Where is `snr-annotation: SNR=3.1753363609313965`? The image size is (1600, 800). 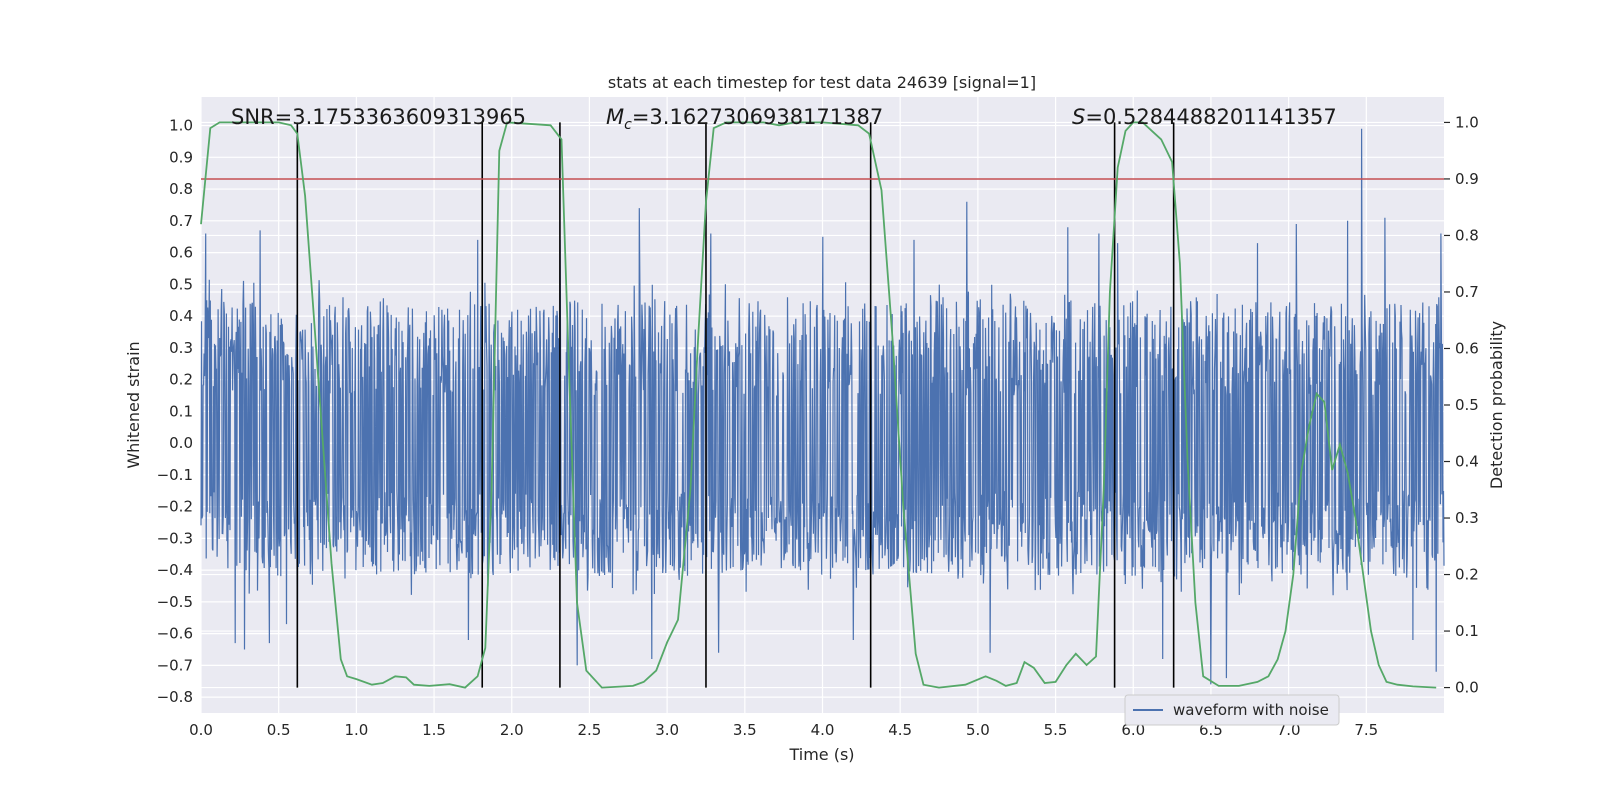 snr-annotation: SNR=3.1753363609313965 is located at coordinates (378, 117).